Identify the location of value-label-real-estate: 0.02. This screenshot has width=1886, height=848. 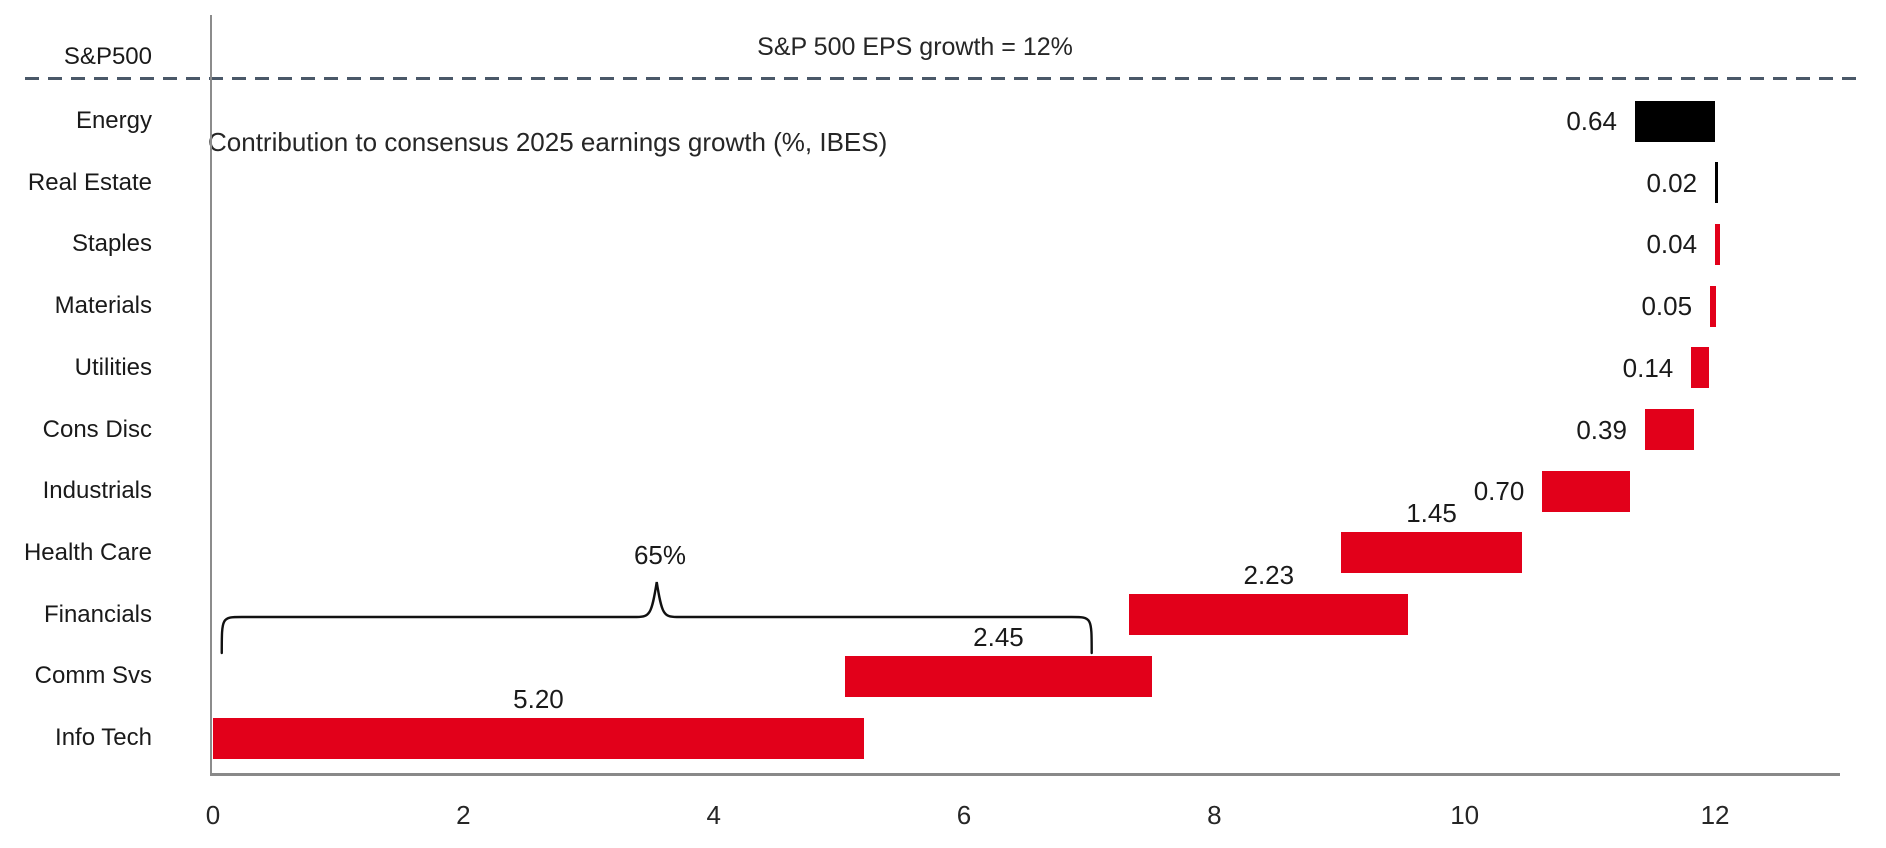
(1672, 182).